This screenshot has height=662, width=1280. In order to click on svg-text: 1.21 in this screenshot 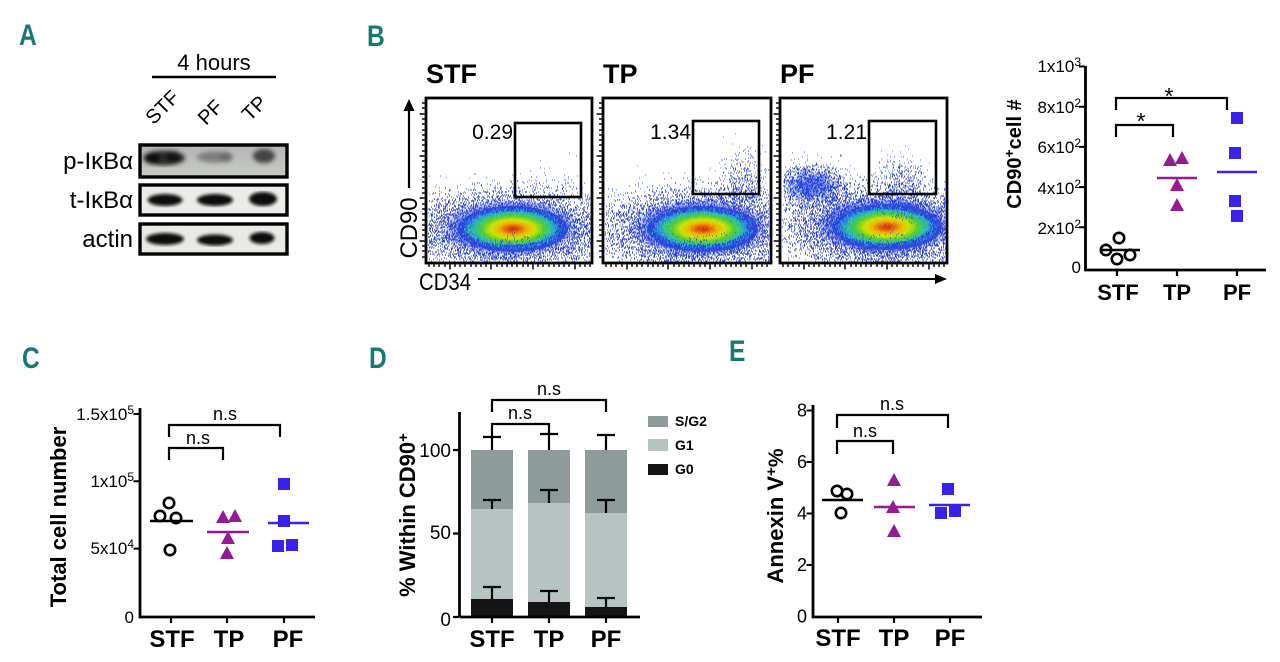, I will do `click(846, 132)`.